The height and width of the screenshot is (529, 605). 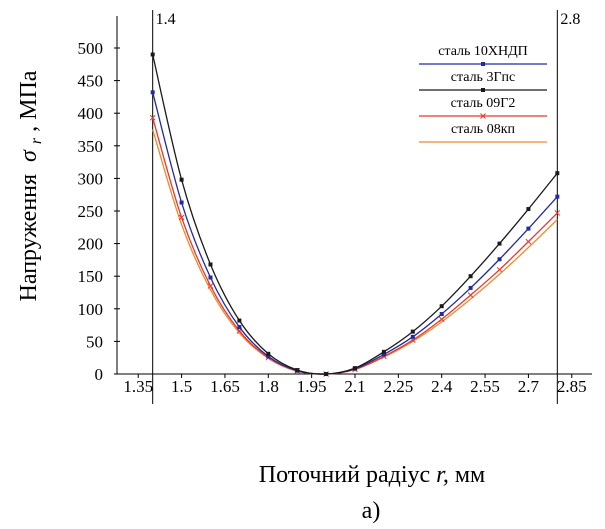 What do you see at coordinates (29, 238) in the screenshot?
I see `y-axis-label-main: Напруження` at bounding box center [29, 238].